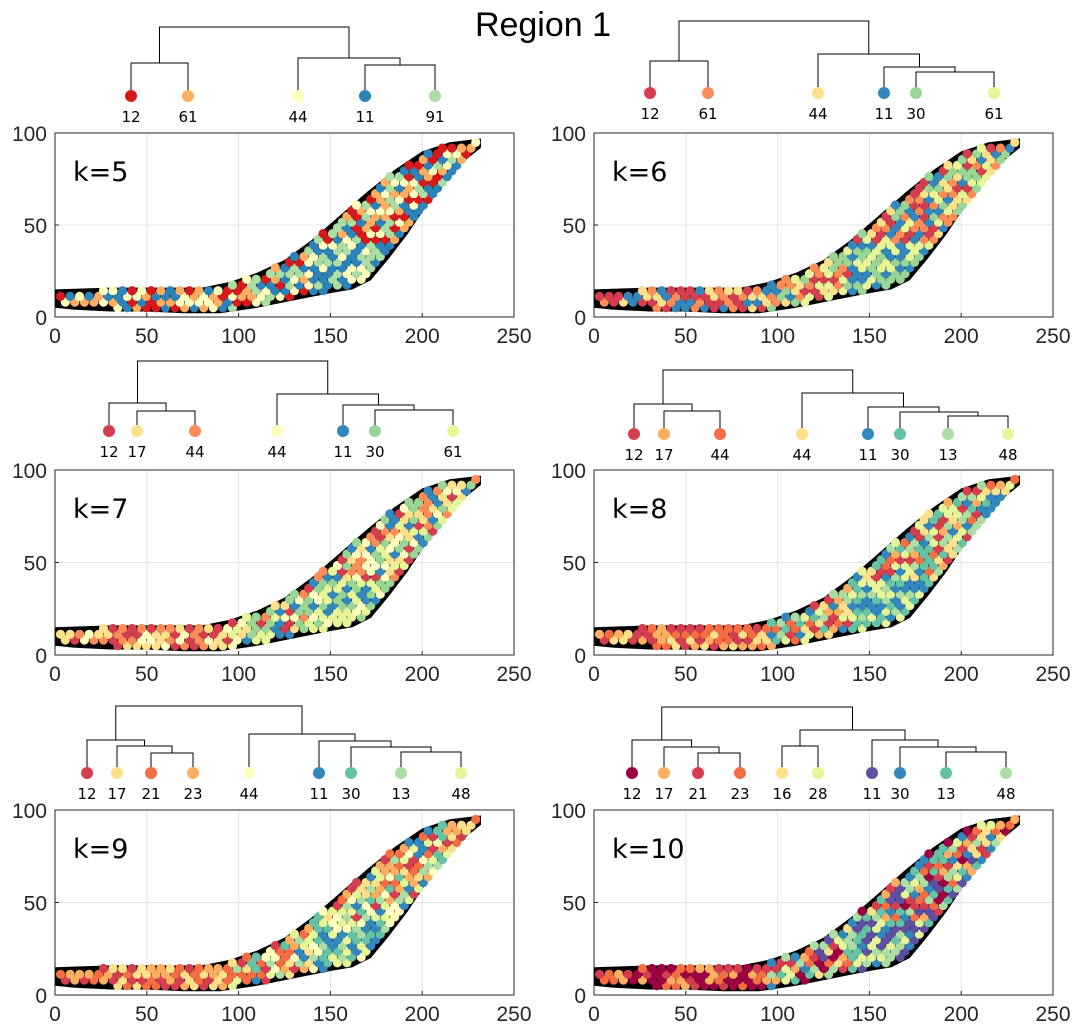 The width and height of the screenshot is (1080, 1031). Describe the element at coordinates (739, 794) in the screenshot. I see `leaf-label: 23` at that location.